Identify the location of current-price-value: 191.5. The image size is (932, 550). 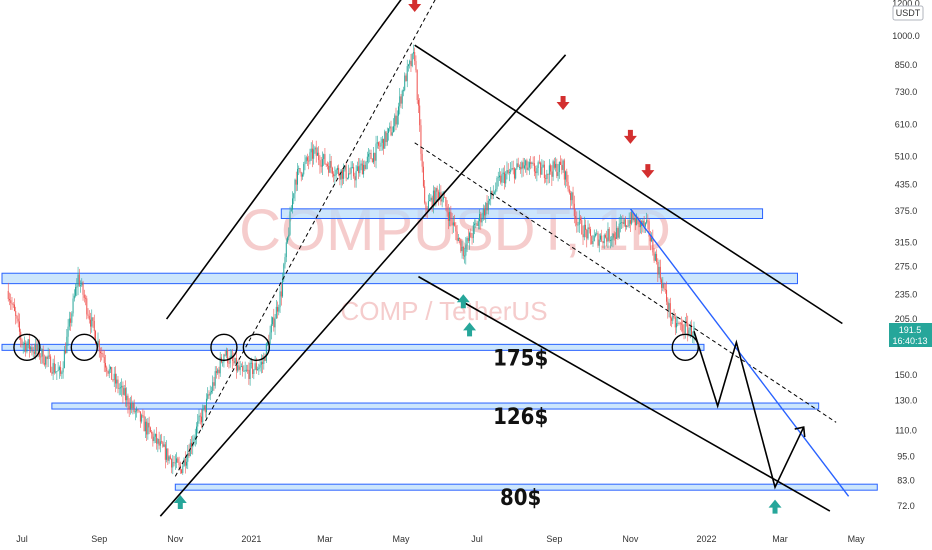
(910, 330).